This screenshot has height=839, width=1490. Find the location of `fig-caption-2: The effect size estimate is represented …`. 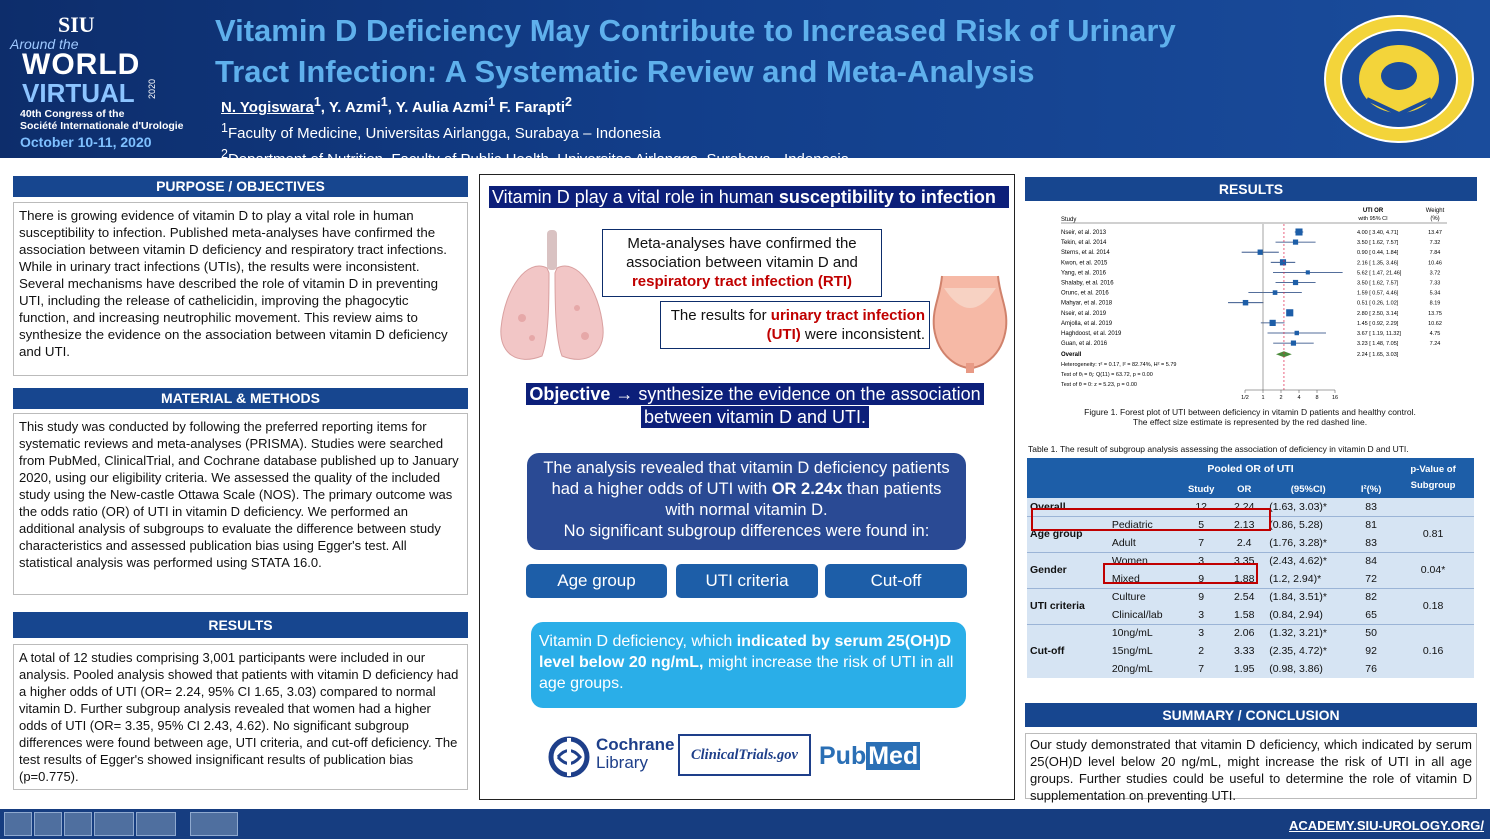

fig-caption-2: The effect size estimate is represented … is located at coordinates (1250, 422).